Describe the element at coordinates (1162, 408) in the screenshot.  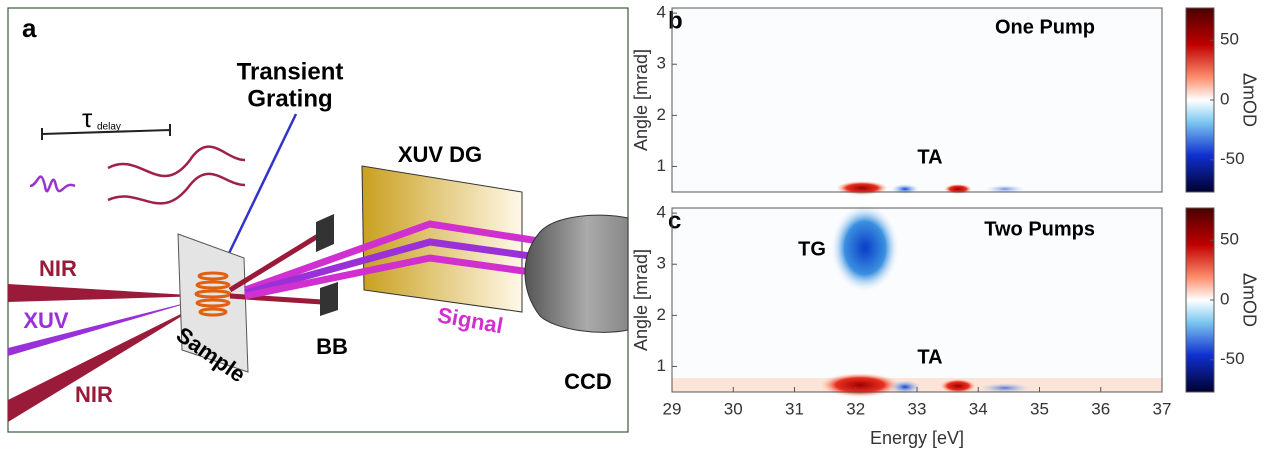
I see `x-tick-label: 37` at that location.